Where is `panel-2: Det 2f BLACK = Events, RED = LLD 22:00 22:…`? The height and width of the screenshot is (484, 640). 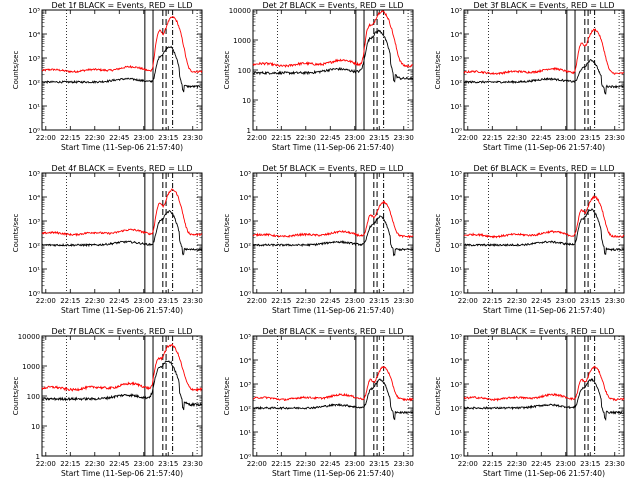 panel-2: Det 2f BLACK = Events, RED = LLD 22:00 22:… is located at coordinates (318, 76).